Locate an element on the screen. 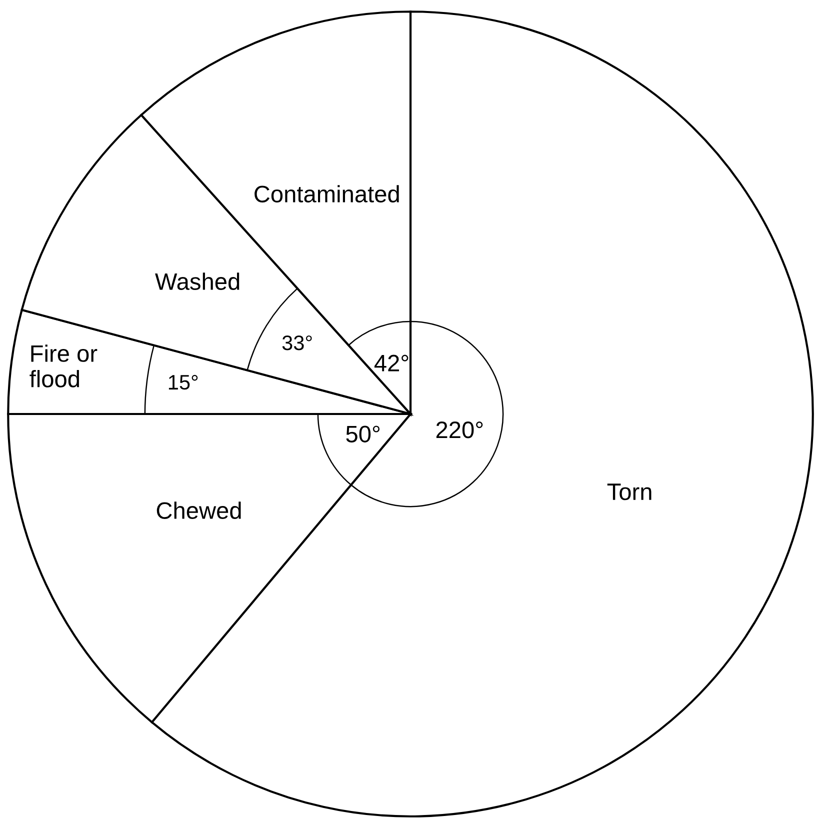 The image size is (821, 828). data-label: 50° is located at coordinates (363, 434).